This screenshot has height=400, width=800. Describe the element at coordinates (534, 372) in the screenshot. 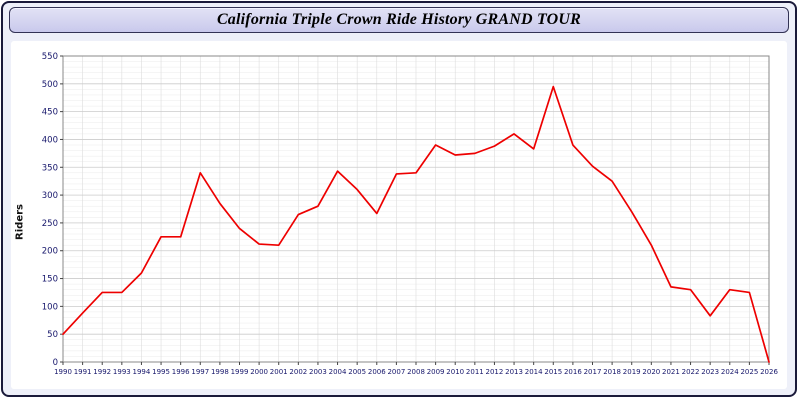

I see `svg-text: 2014` at that location.